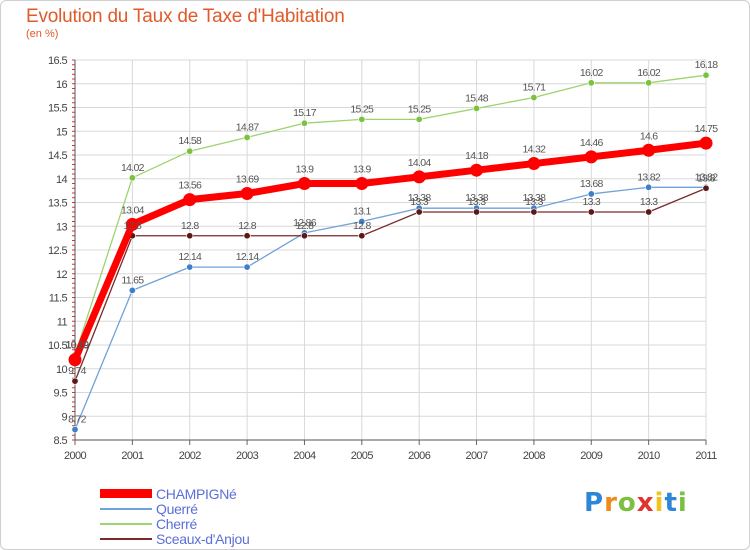 Image resolution: width=750 pixels, height=550 pixels. What do you see at coordinates (649, 177) in the screenshot?
I see `data-label: 13.82` at bounding box center [649, 177].